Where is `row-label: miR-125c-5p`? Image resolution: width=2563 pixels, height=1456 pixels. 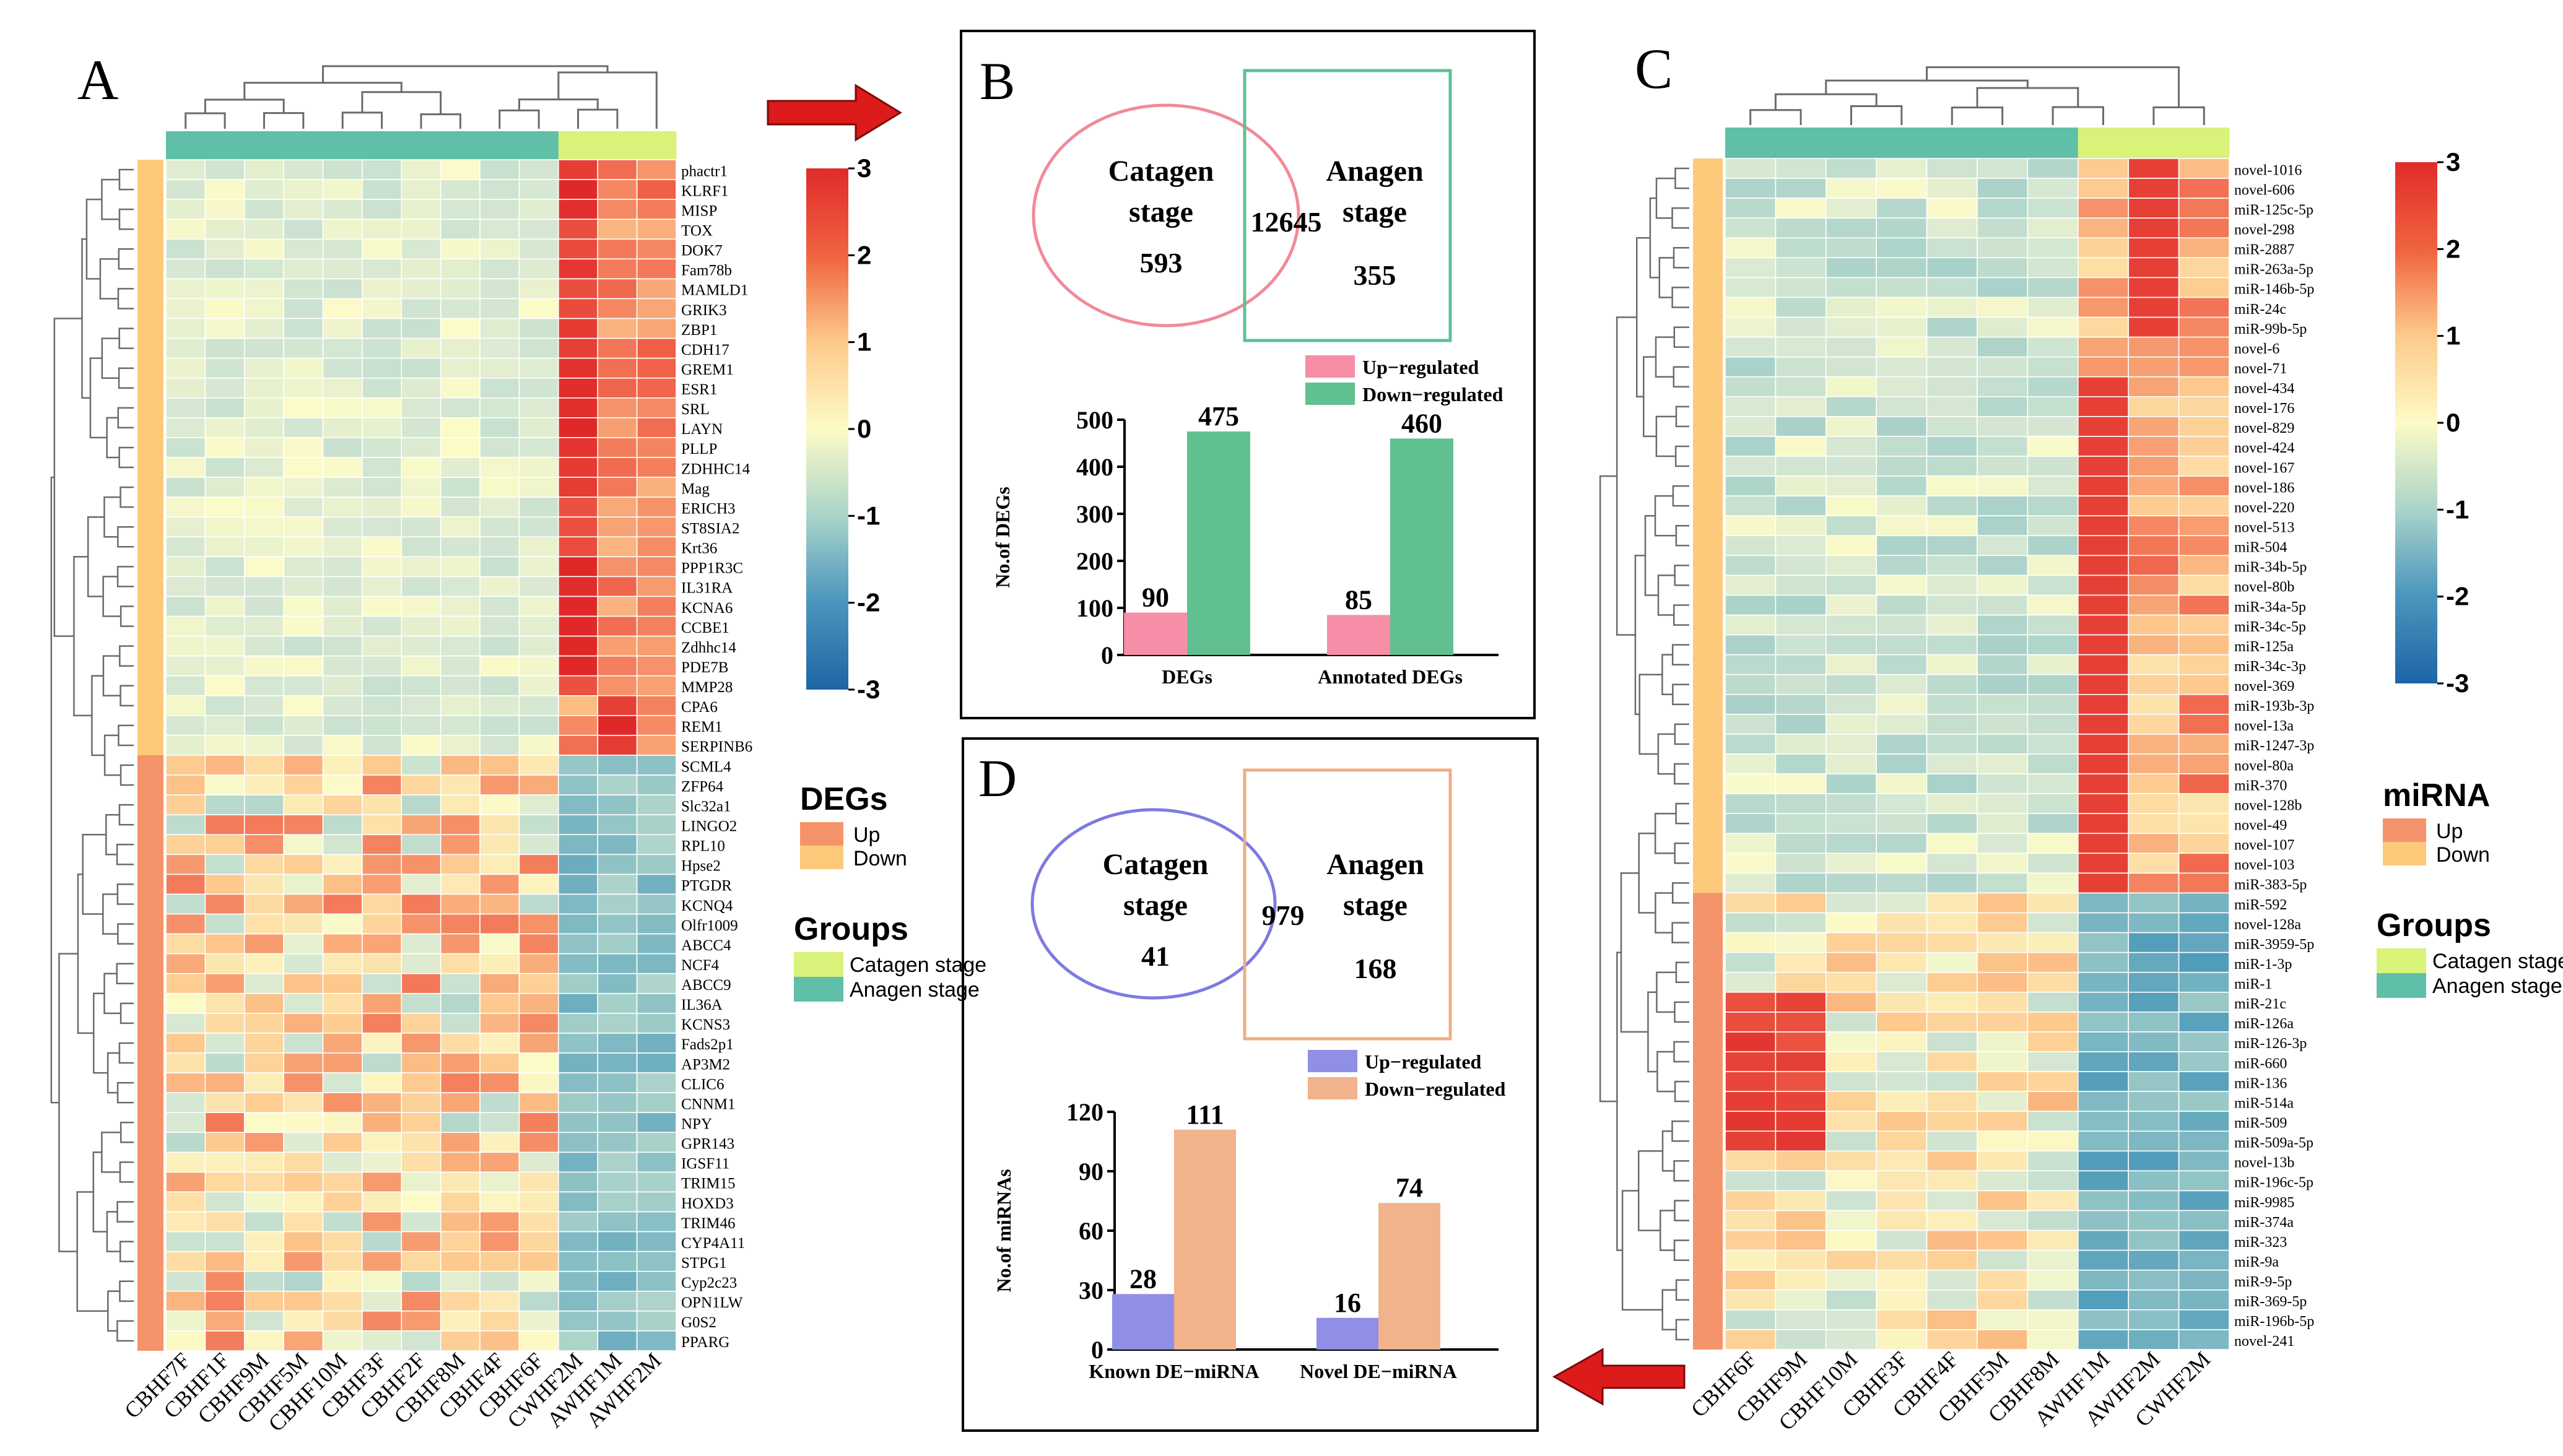 row-label: miR-125c-5p is located at coordinates (2273, 210).